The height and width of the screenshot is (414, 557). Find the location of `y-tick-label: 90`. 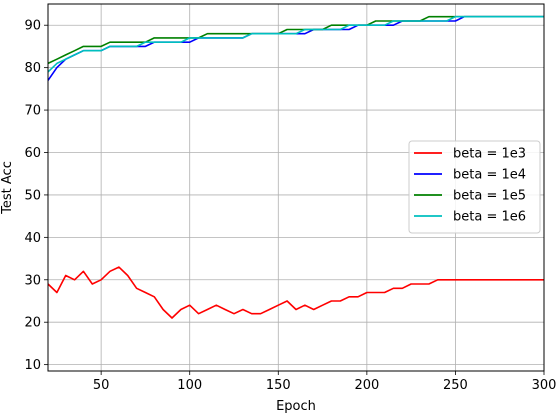

y-tick-label: 90 is located at coordinates (32, 26).